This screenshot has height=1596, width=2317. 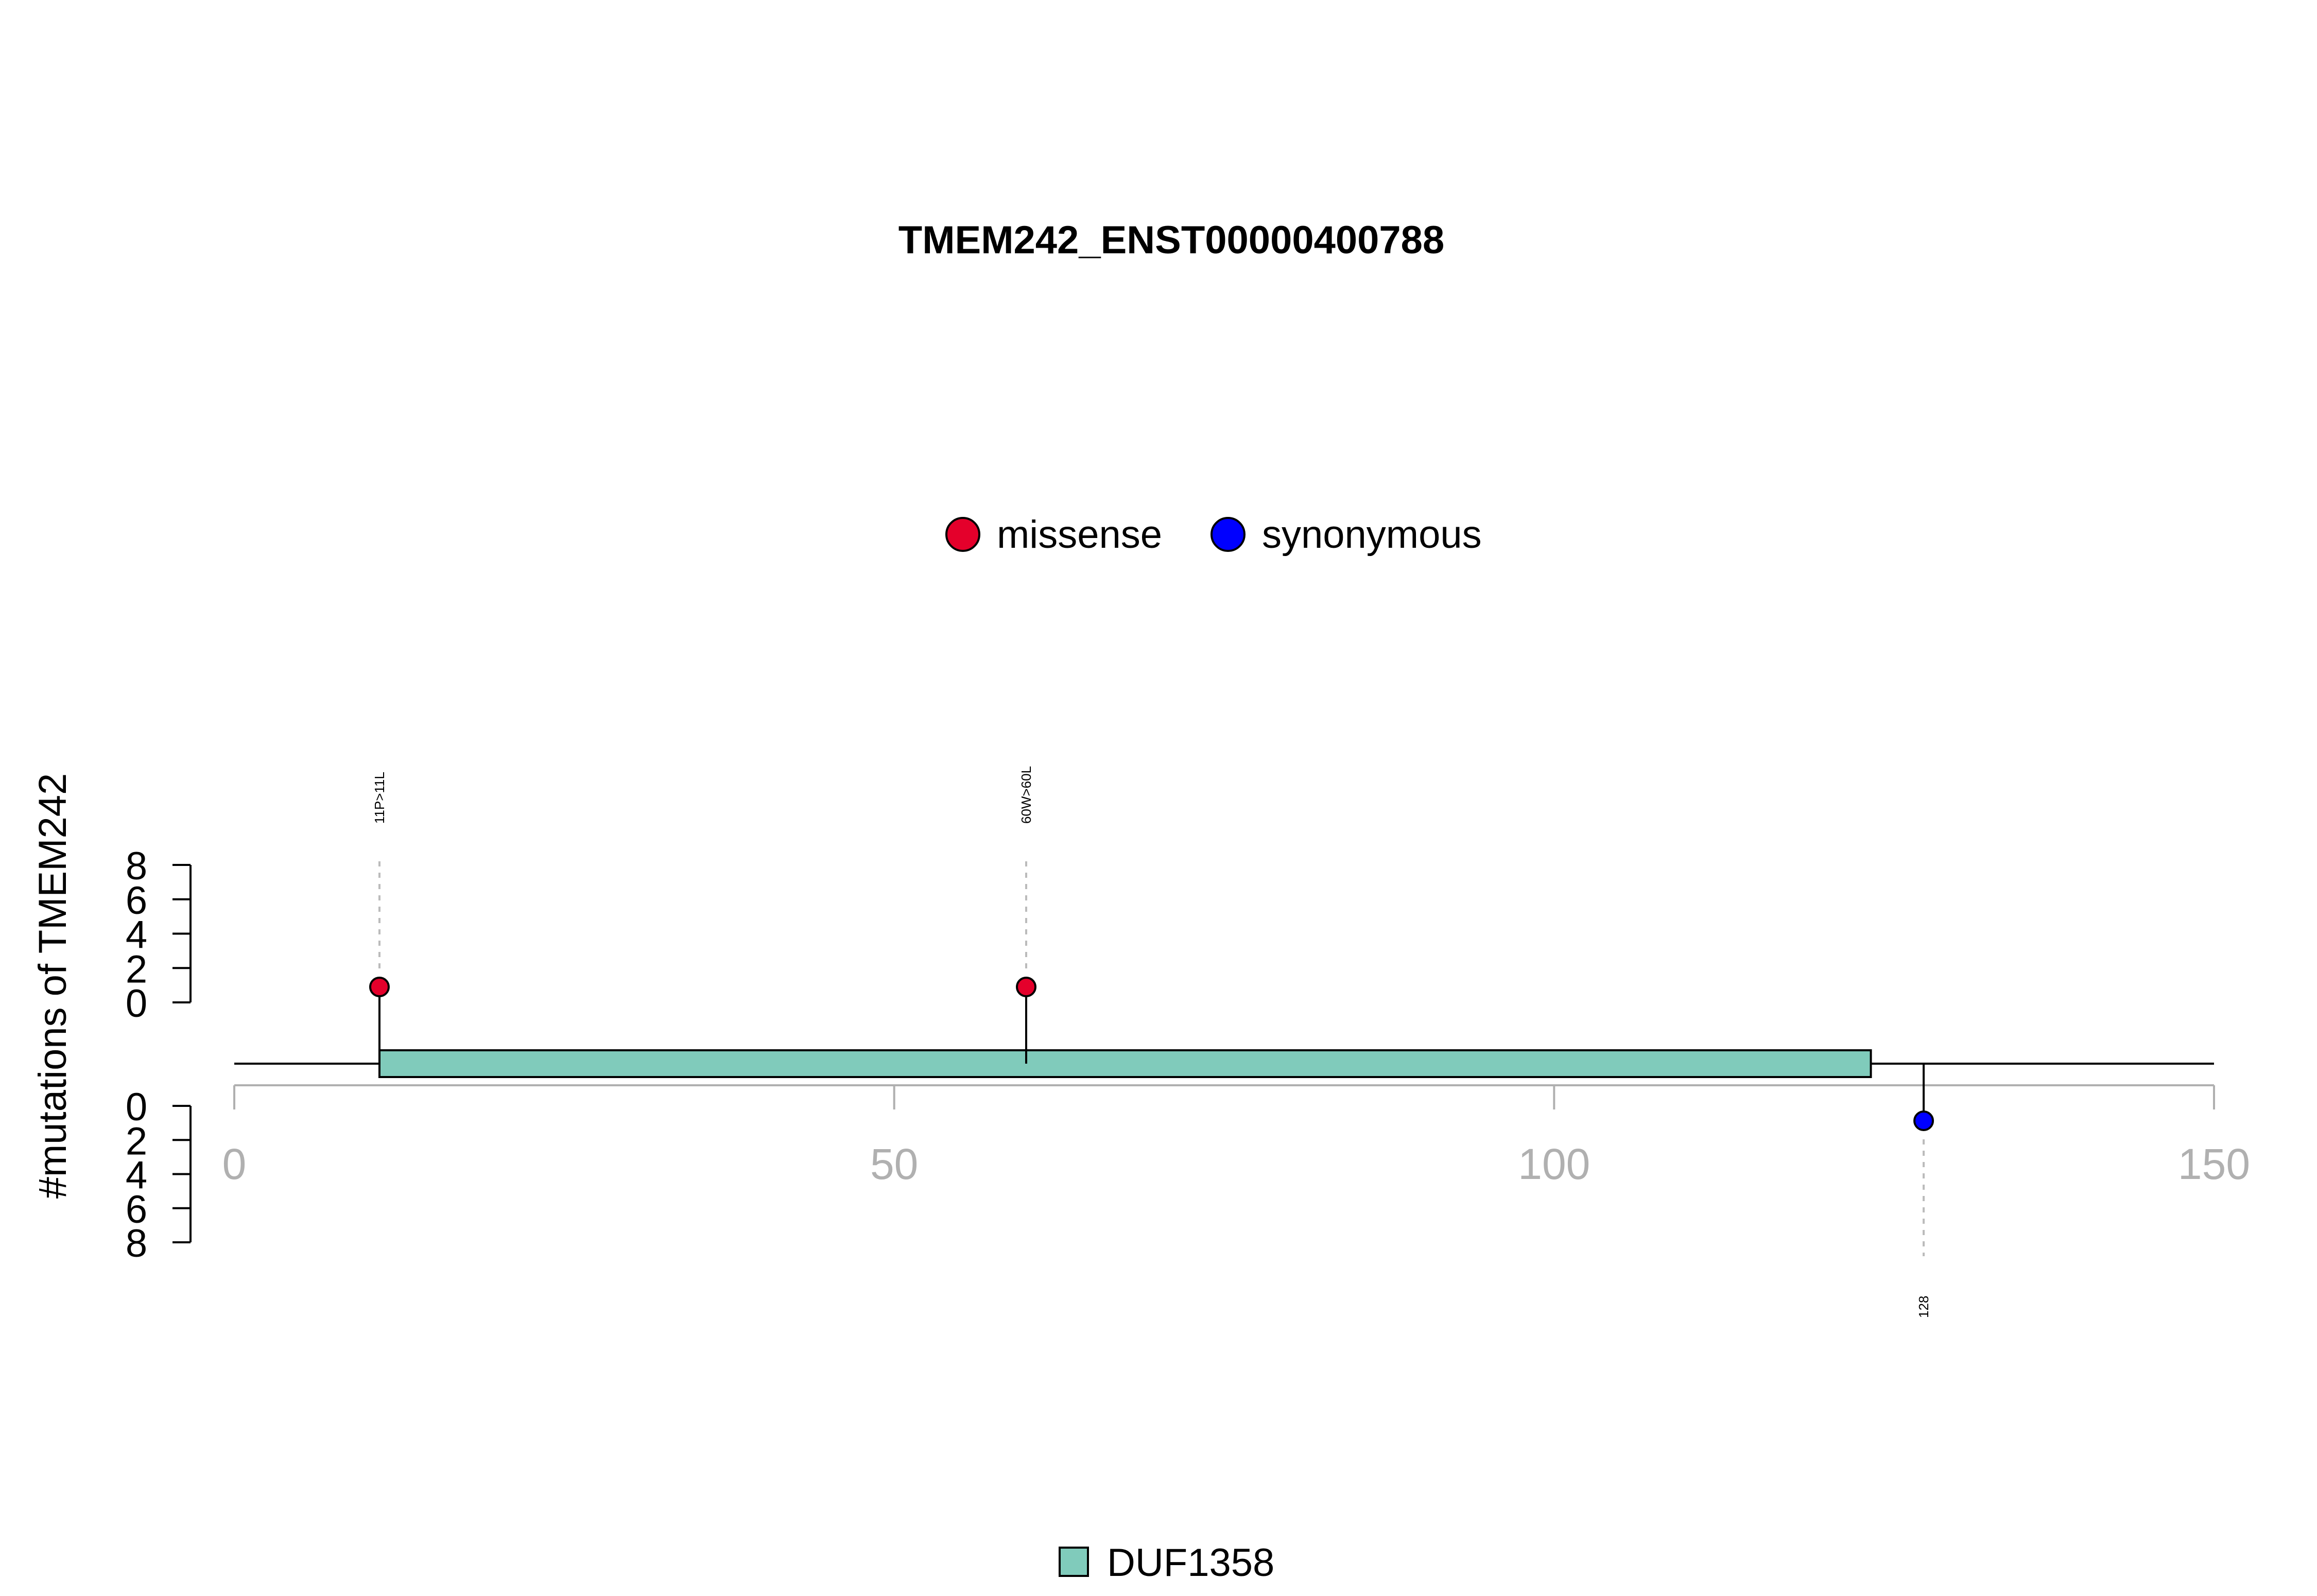 What do you see at coordinates (136, 969) in the screenshot?
I see `y-upper-tick-label-2: 2` at bounding box center [136, 969].